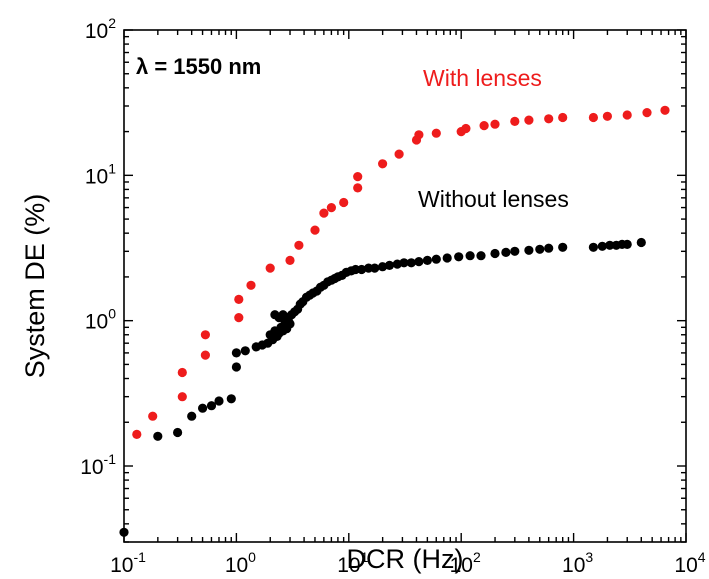  What do you see at coordinates (577, 563) in the screenshot?
I see `x-tick-label: 10³` at bounding box center [577, 563].